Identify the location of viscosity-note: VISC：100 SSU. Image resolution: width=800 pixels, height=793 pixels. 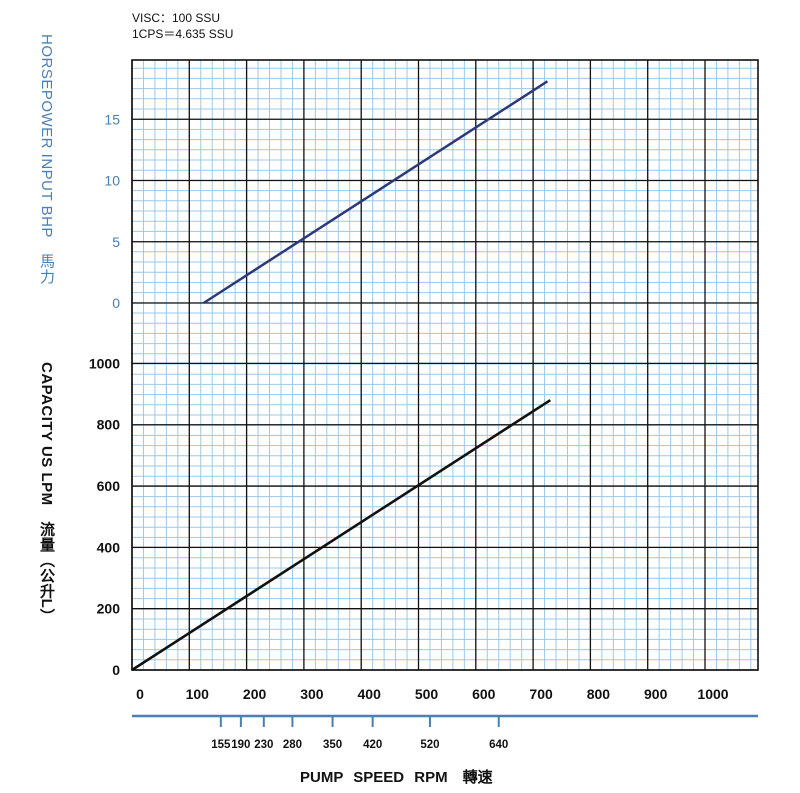
(176, 18).